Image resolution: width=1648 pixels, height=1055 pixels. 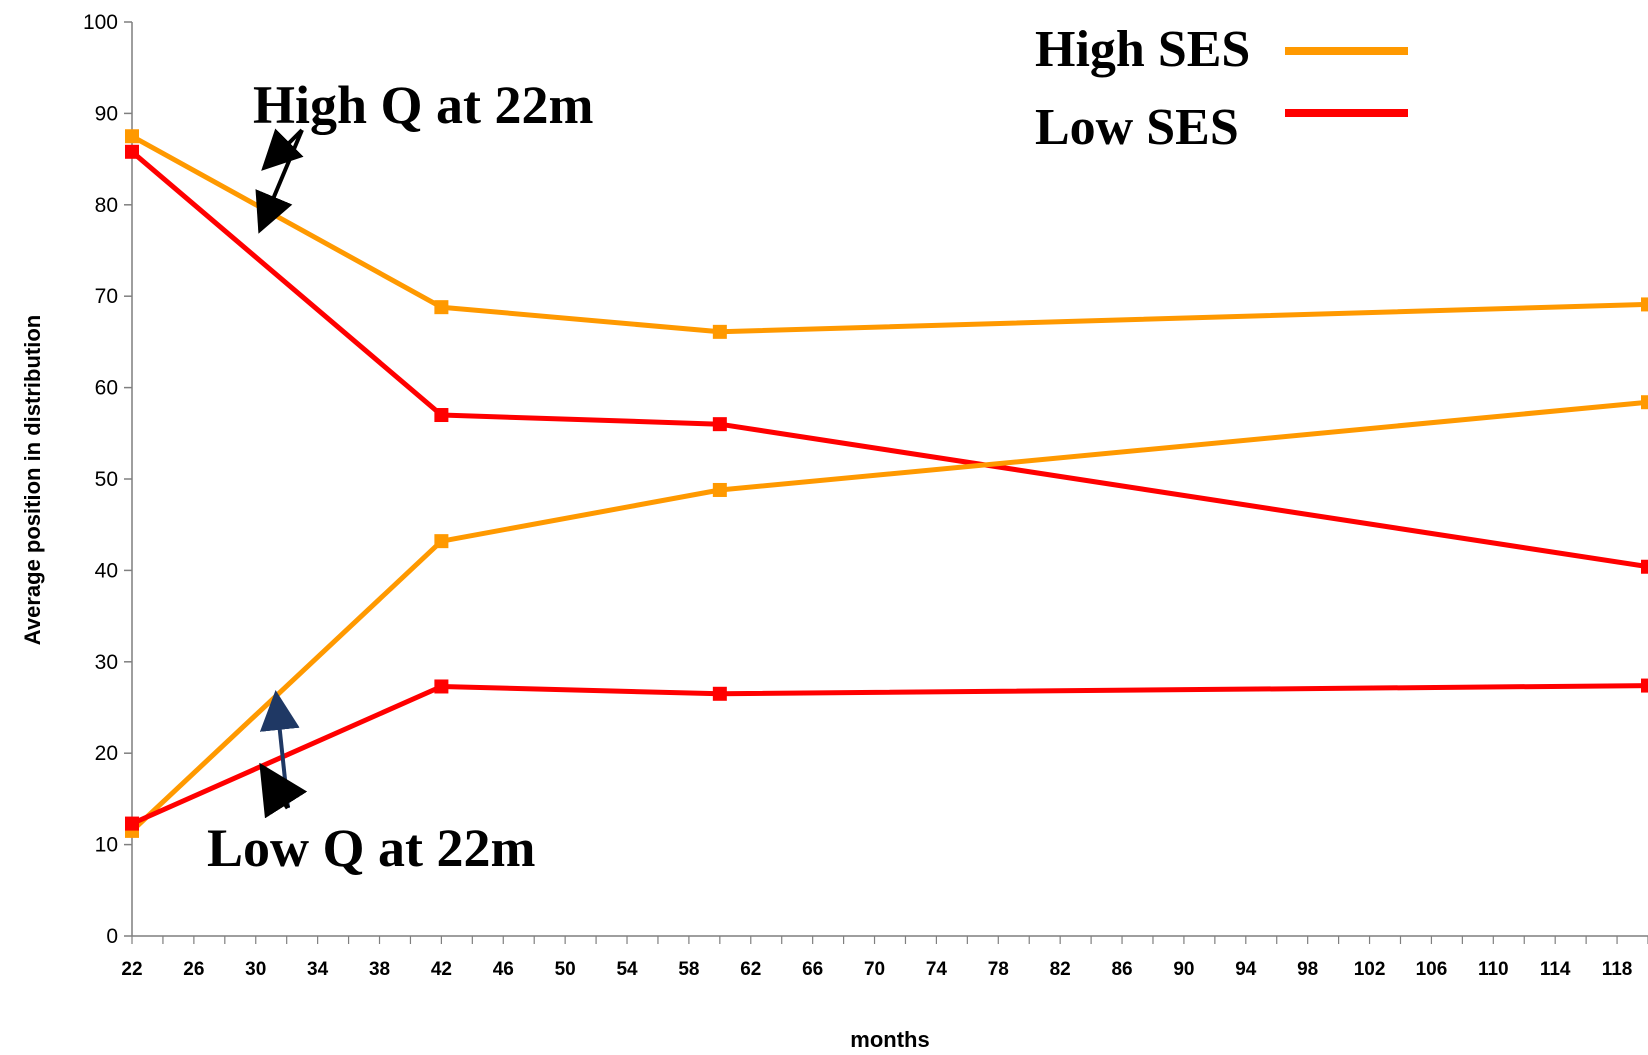 I want to click on x-tick-label: 86, so click(x=1121, y=969).